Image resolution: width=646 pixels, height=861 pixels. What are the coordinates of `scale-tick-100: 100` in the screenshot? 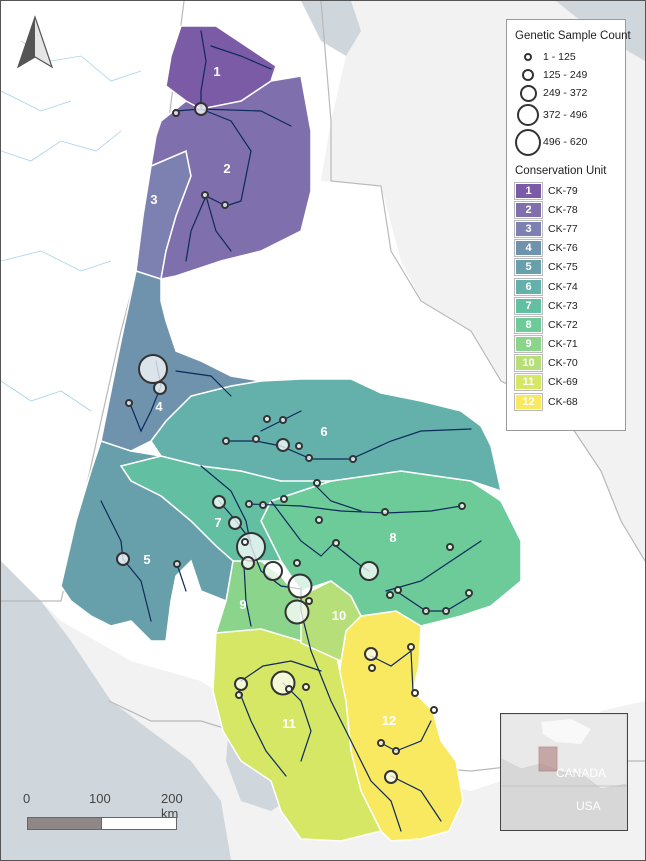 It's located at (100, 798).